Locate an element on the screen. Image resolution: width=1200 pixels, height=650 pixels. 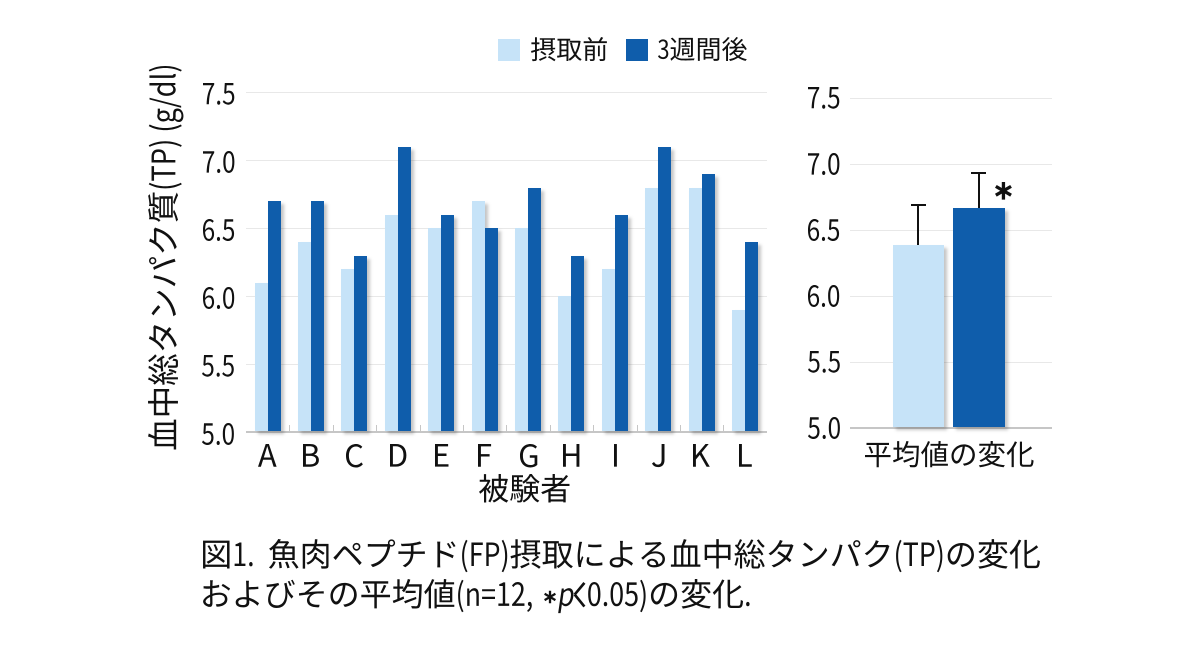
right-gridline-6.0 is located at coordinates (950, 296).